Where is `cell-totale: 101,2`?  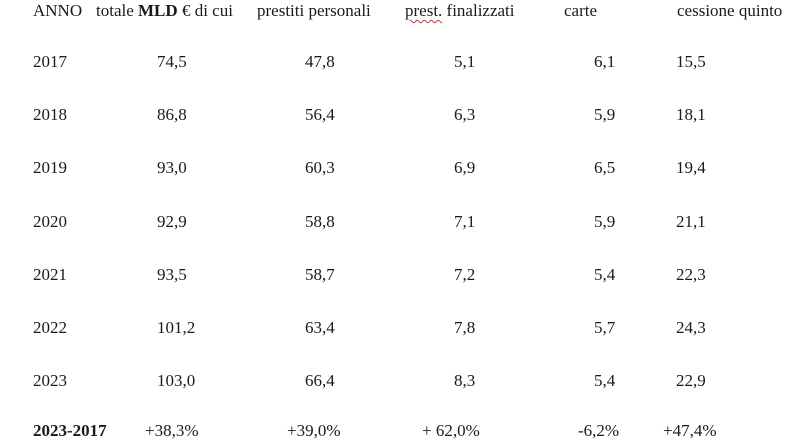
cell-totale: 101,2 is located at coordinates (176, 327).